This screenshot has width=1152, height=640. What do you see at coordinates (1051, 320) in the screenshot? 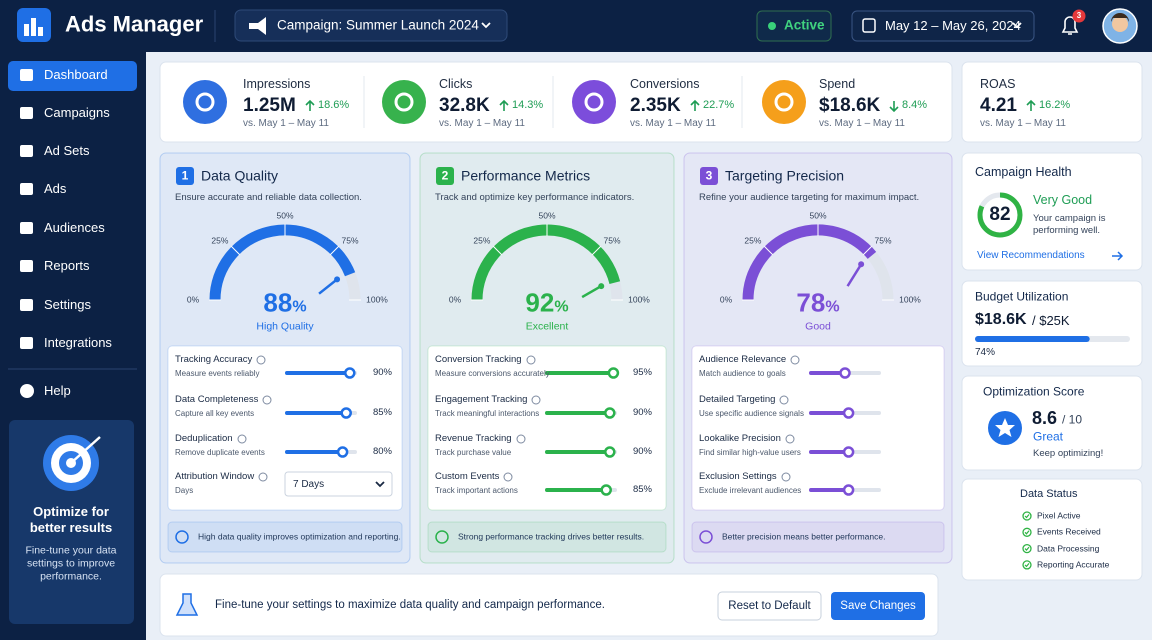
I see `budget-total: / $25K` at bounding box center [1051, 320].